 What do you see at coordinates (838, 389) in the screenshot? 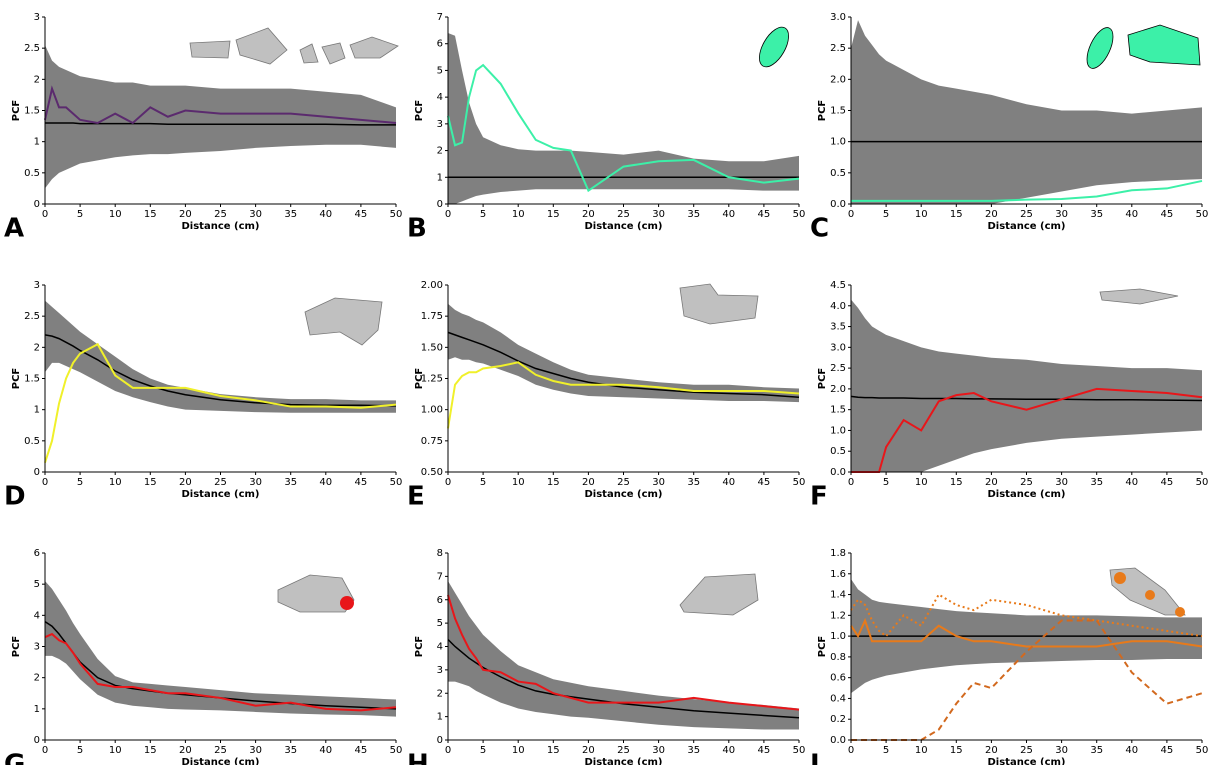
I see `y-tick-label: 2.0` at bounding box center [838, 389].